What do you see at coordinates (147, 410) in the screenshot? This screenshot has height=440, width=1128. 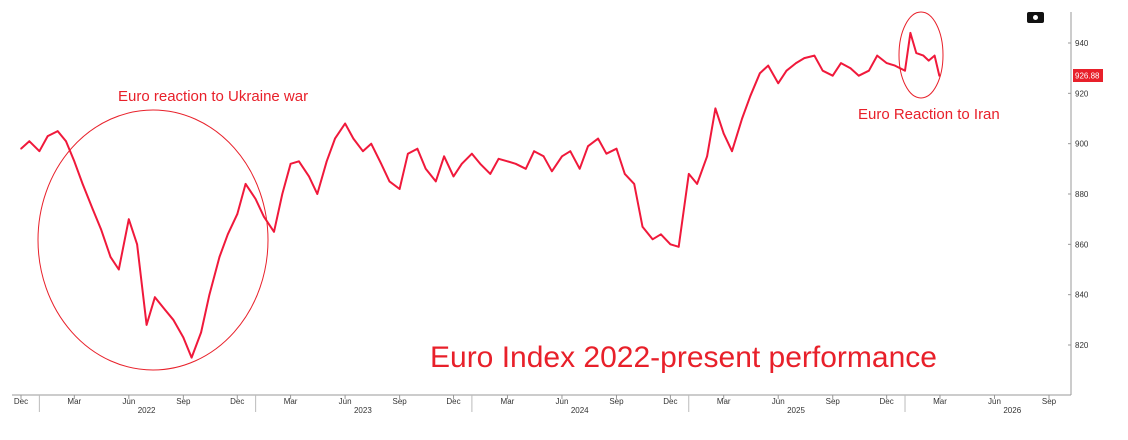 I see `year-label: 2022` at bounding box center [147, 410].